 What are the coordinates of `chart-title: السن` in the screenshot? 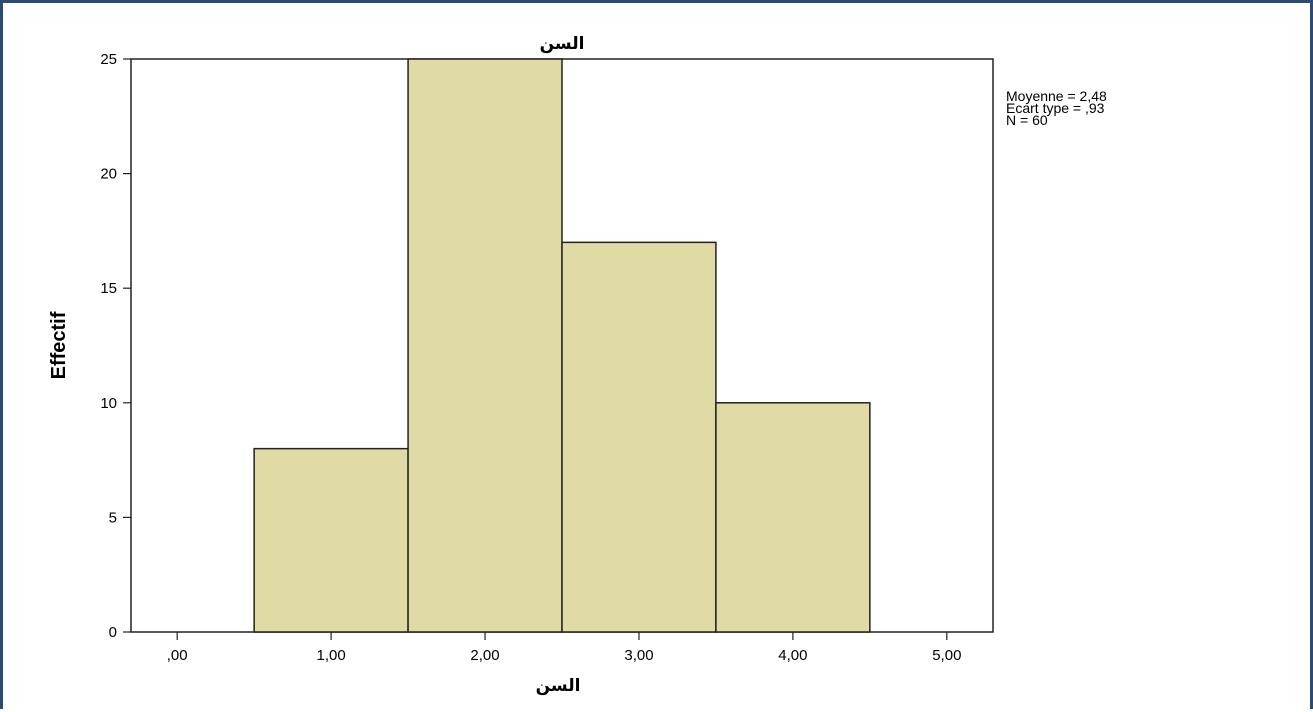 It's located at (562, 44).